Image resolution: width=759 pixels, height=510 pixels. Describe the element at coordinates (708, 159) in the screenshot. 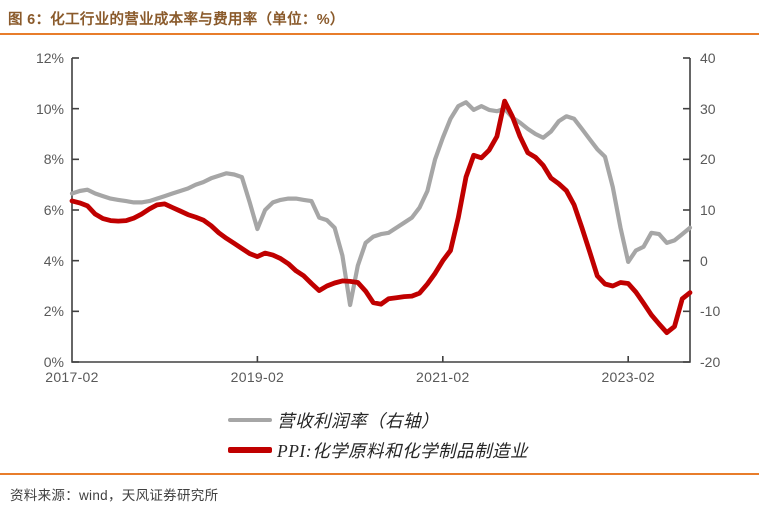

I see `tick-label: 20` at that location.